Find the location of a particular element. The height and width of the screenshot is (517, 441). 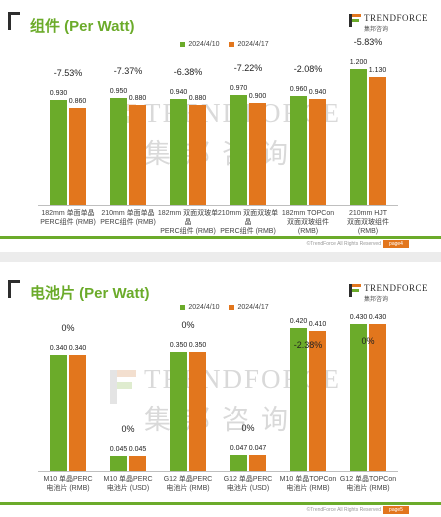

change-label: -7.53% is located at coordinates (68, 72).